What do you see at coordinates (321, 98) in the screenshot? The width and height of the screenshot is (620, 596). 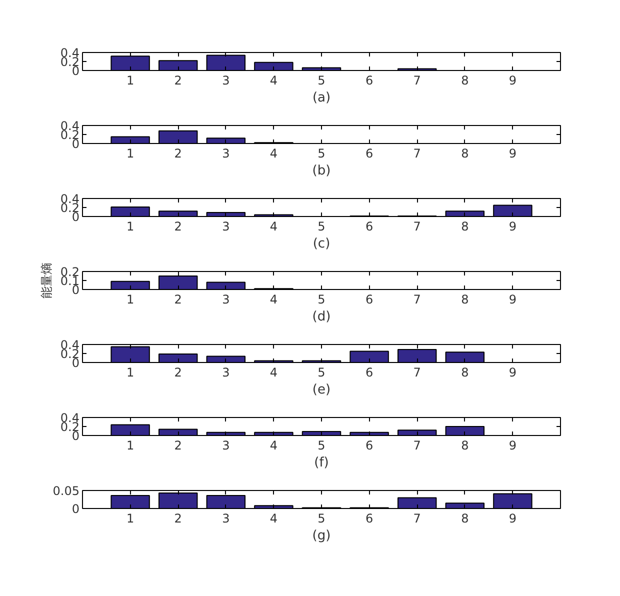 I see `x-axis-title: (a)` at bounding box center [321, 98].